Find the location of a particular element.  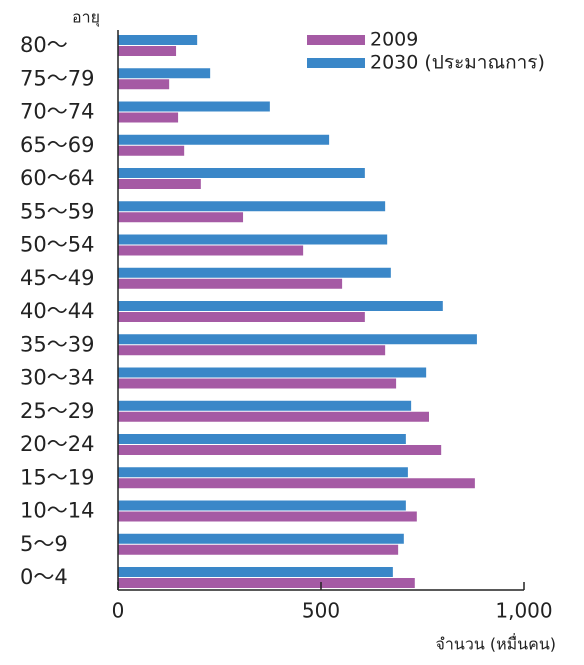

y-tick-label: 55～59 is located at coordinates (57, 211).